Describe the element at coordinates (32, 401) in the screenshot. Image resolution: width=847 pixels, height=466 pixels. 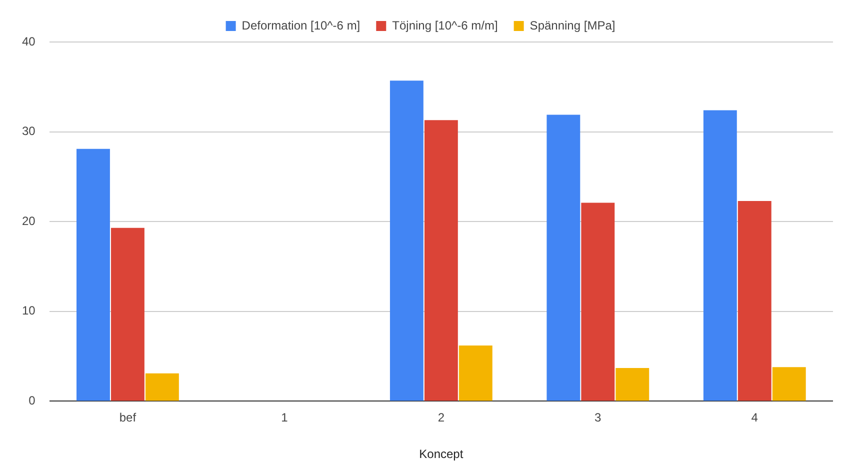
I see `y-tick-label: 0` at that location.